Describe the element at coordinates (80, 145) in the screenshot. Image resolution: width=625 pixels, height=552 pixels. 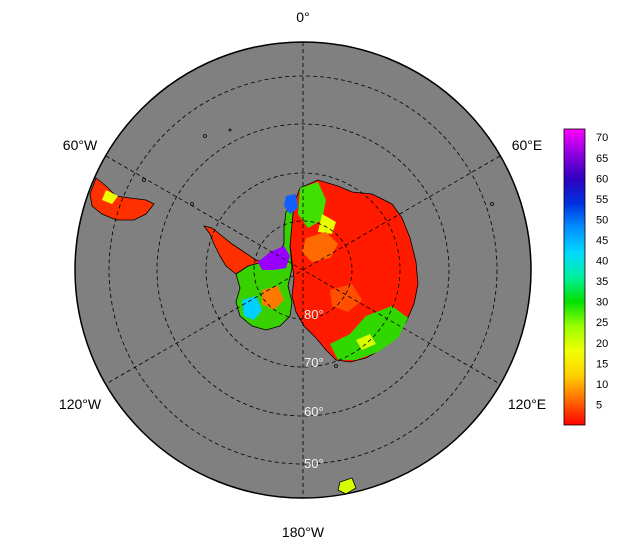
I see `lon-label-upper-left: 60°W` at that location.